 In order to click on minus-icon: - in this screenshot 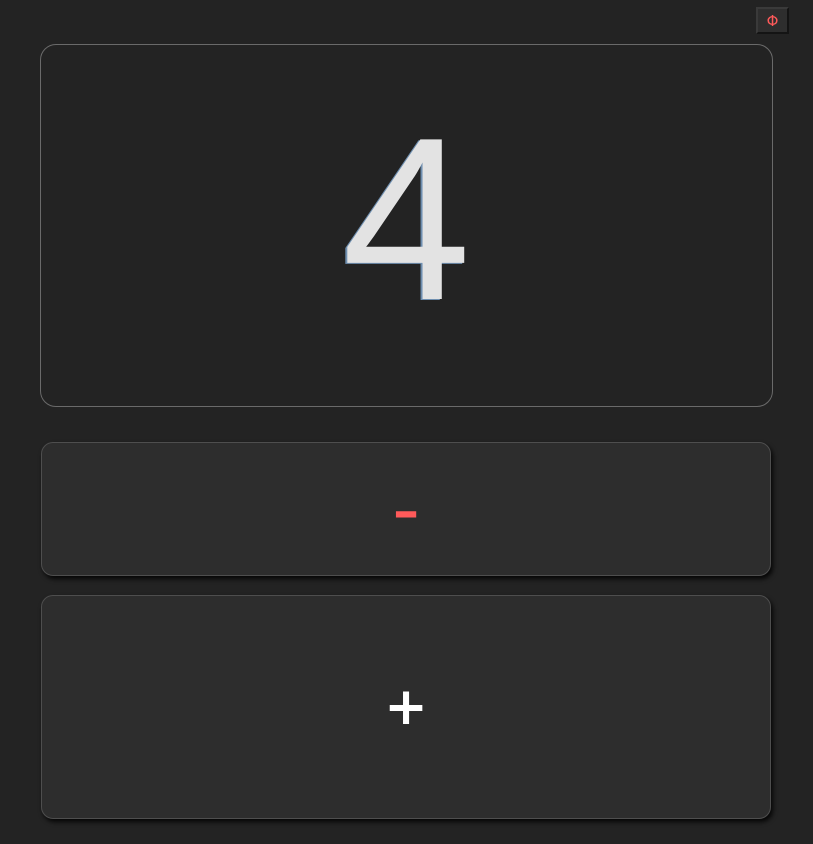, I will do `click(406, 512)`.